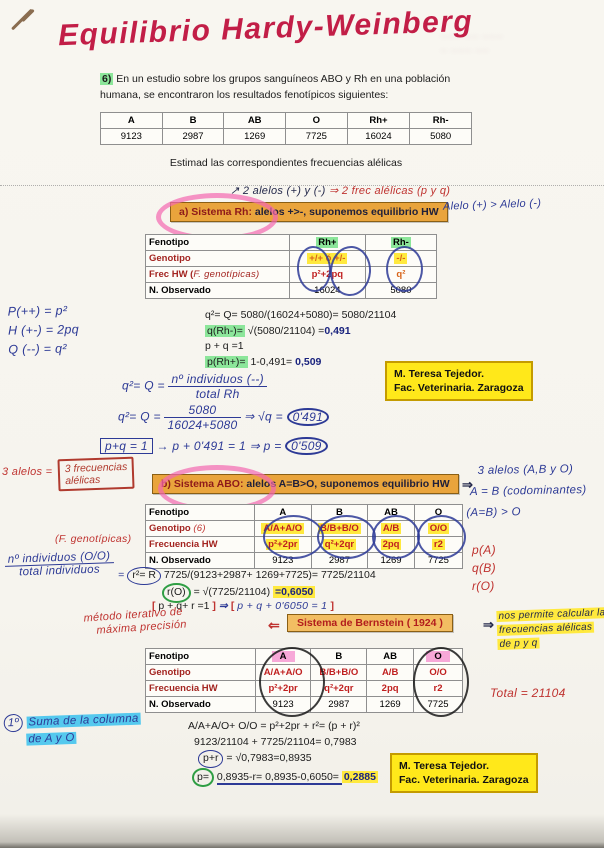  Describe the element at coordinates (390, 688) in the screenshot. I see `bern-freq-ab: 2pq` at that location.